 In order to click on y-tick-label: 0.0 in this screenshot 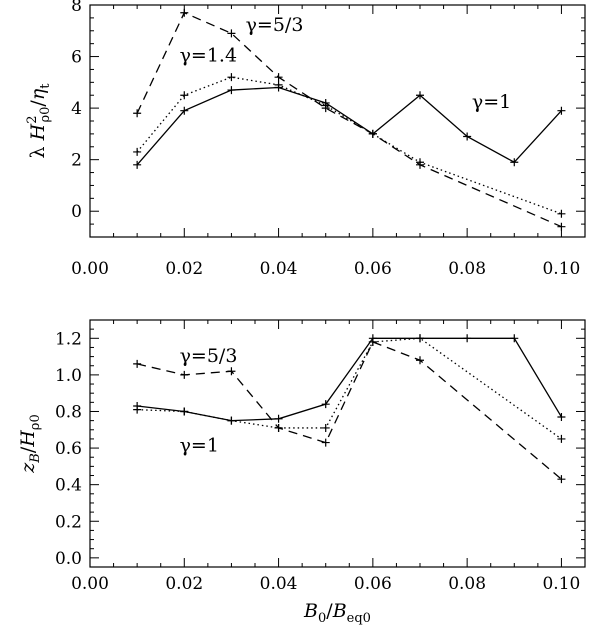, I will do `click(68, 559)`.